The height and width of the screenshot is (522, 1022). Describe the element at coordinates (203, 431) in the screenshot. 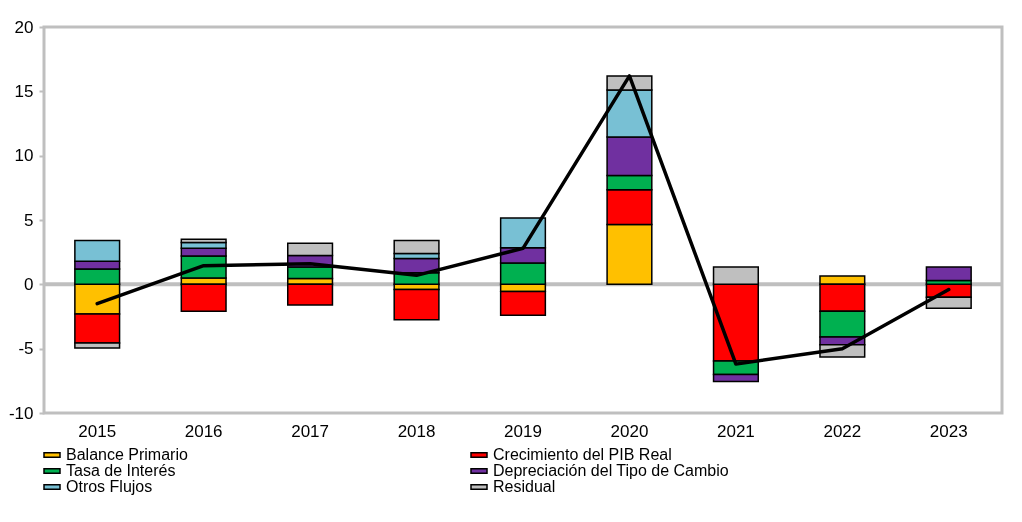

I see `x-tick-label: 2016` at that location.